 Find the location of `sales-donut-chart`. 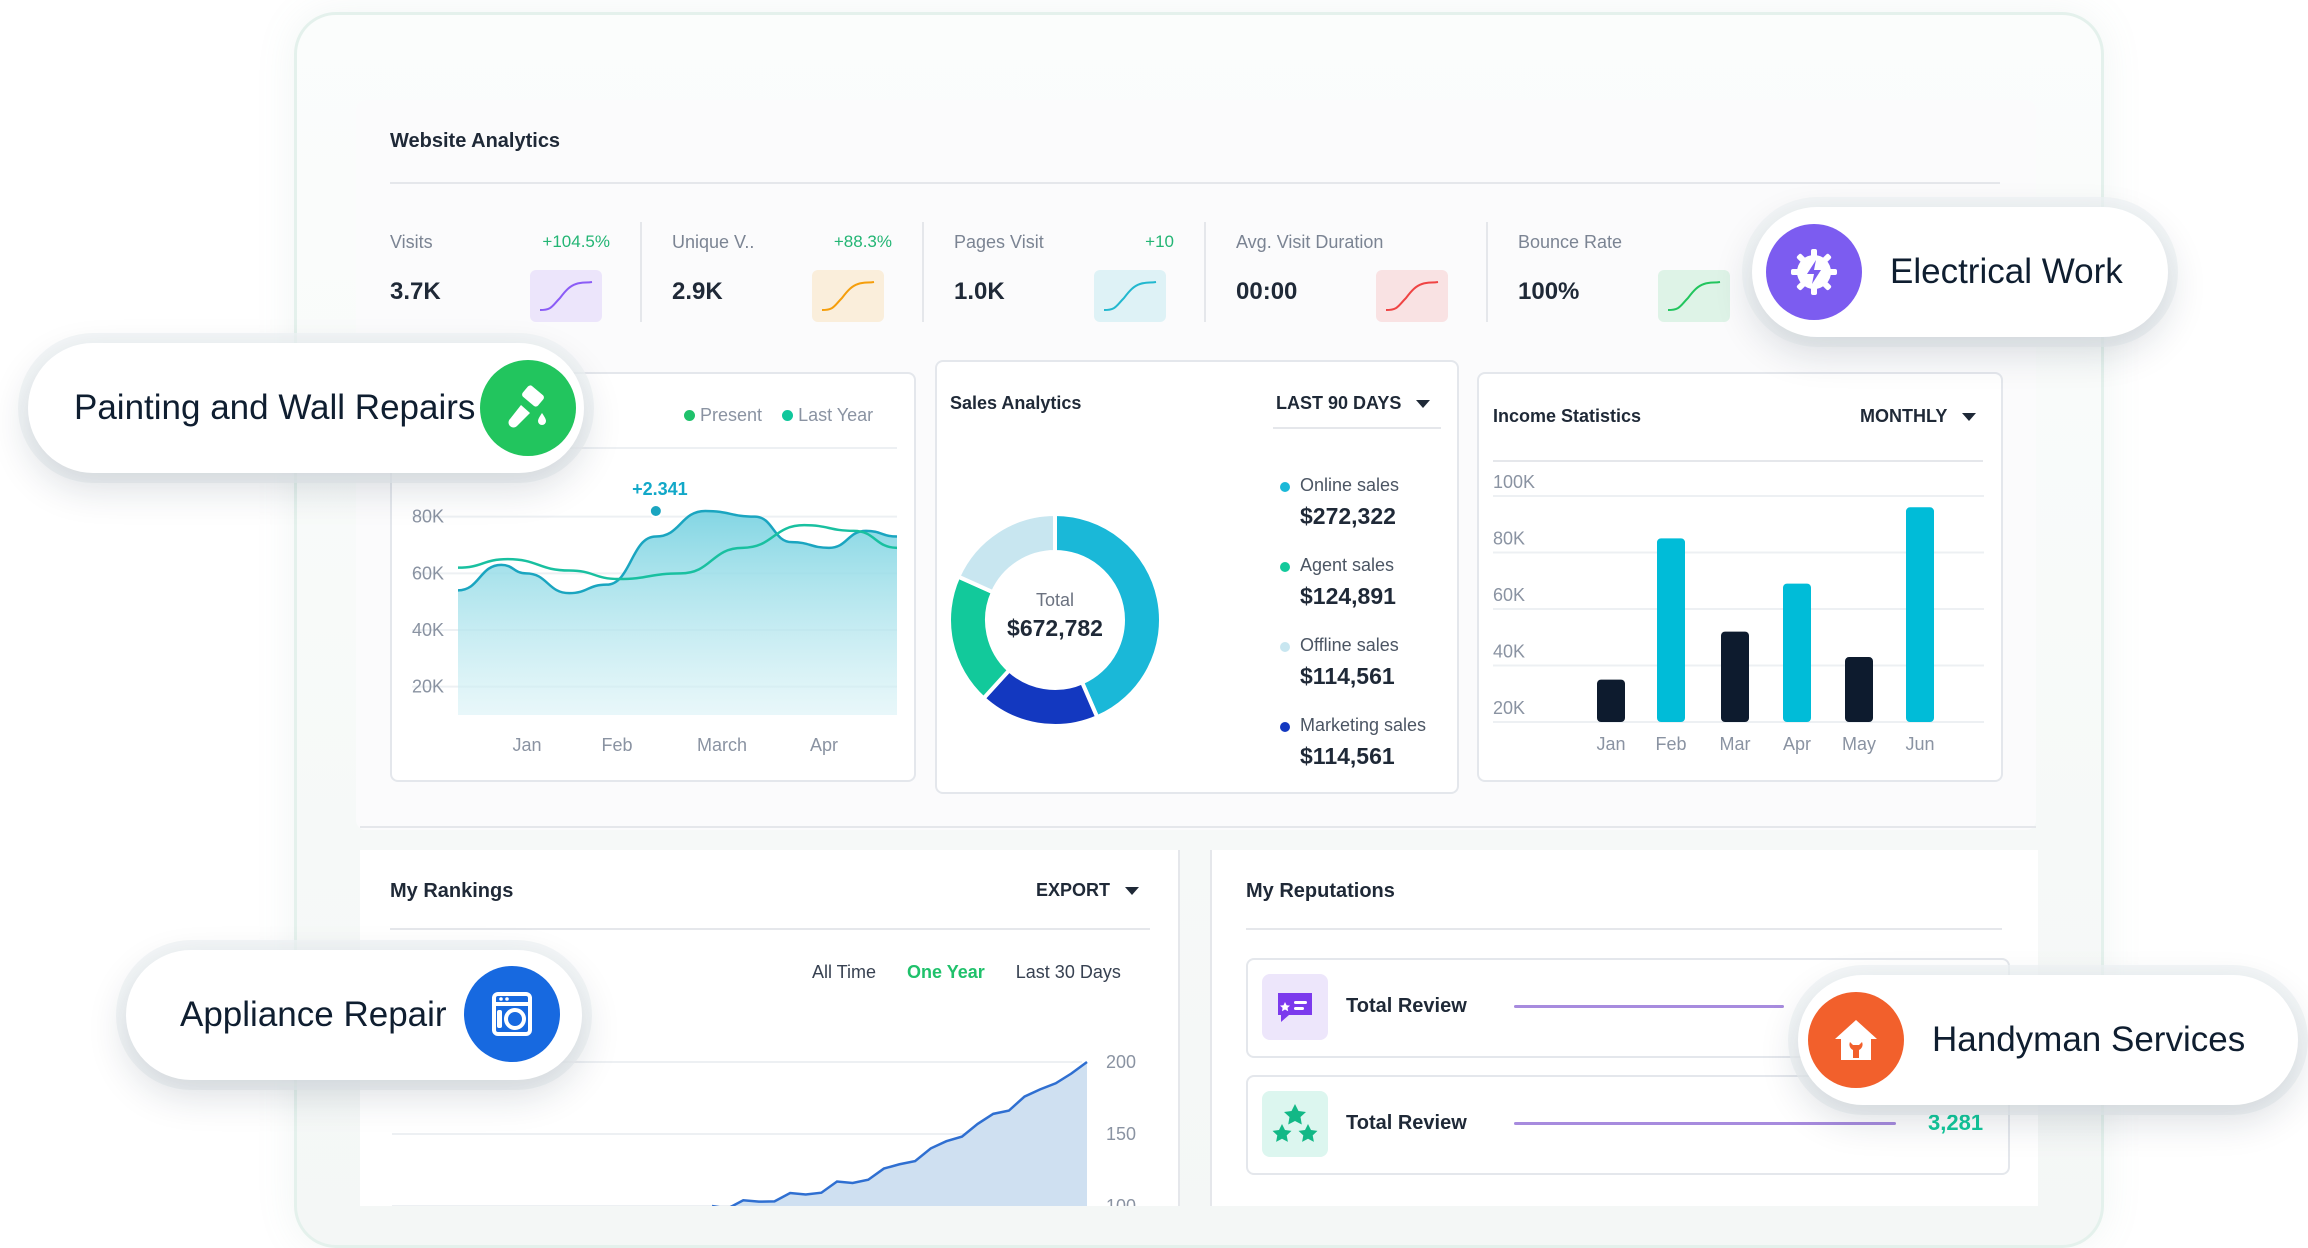

sales-donut-chart is located at coordinates (1055, 619).